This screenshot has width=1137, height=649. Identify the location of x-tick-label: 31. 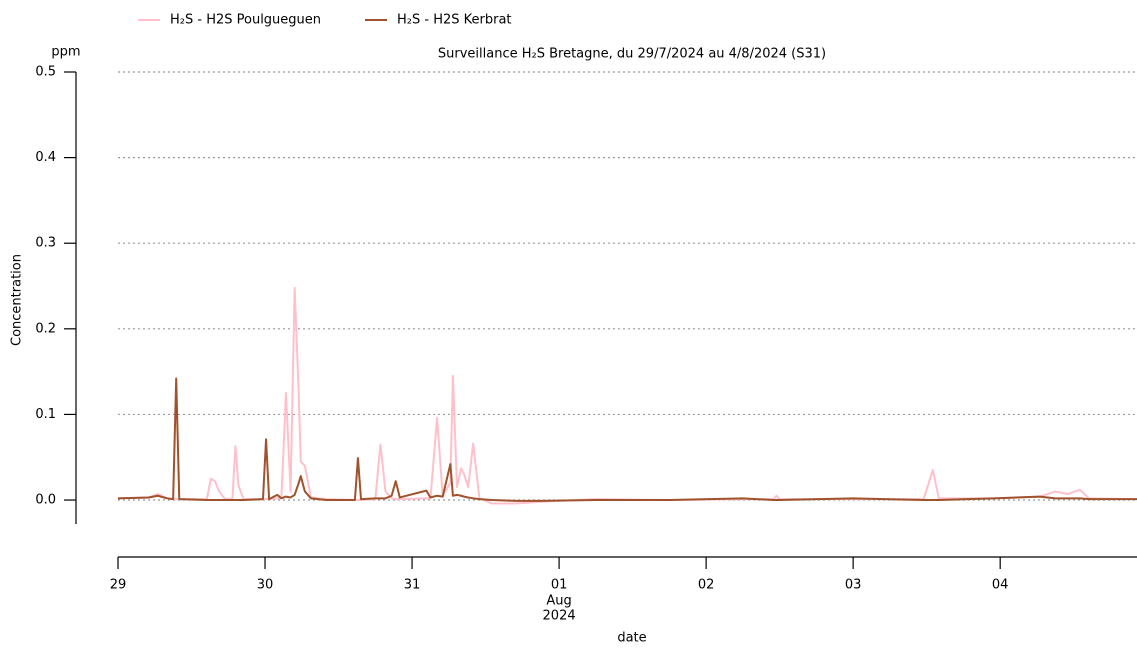
(412, 585).